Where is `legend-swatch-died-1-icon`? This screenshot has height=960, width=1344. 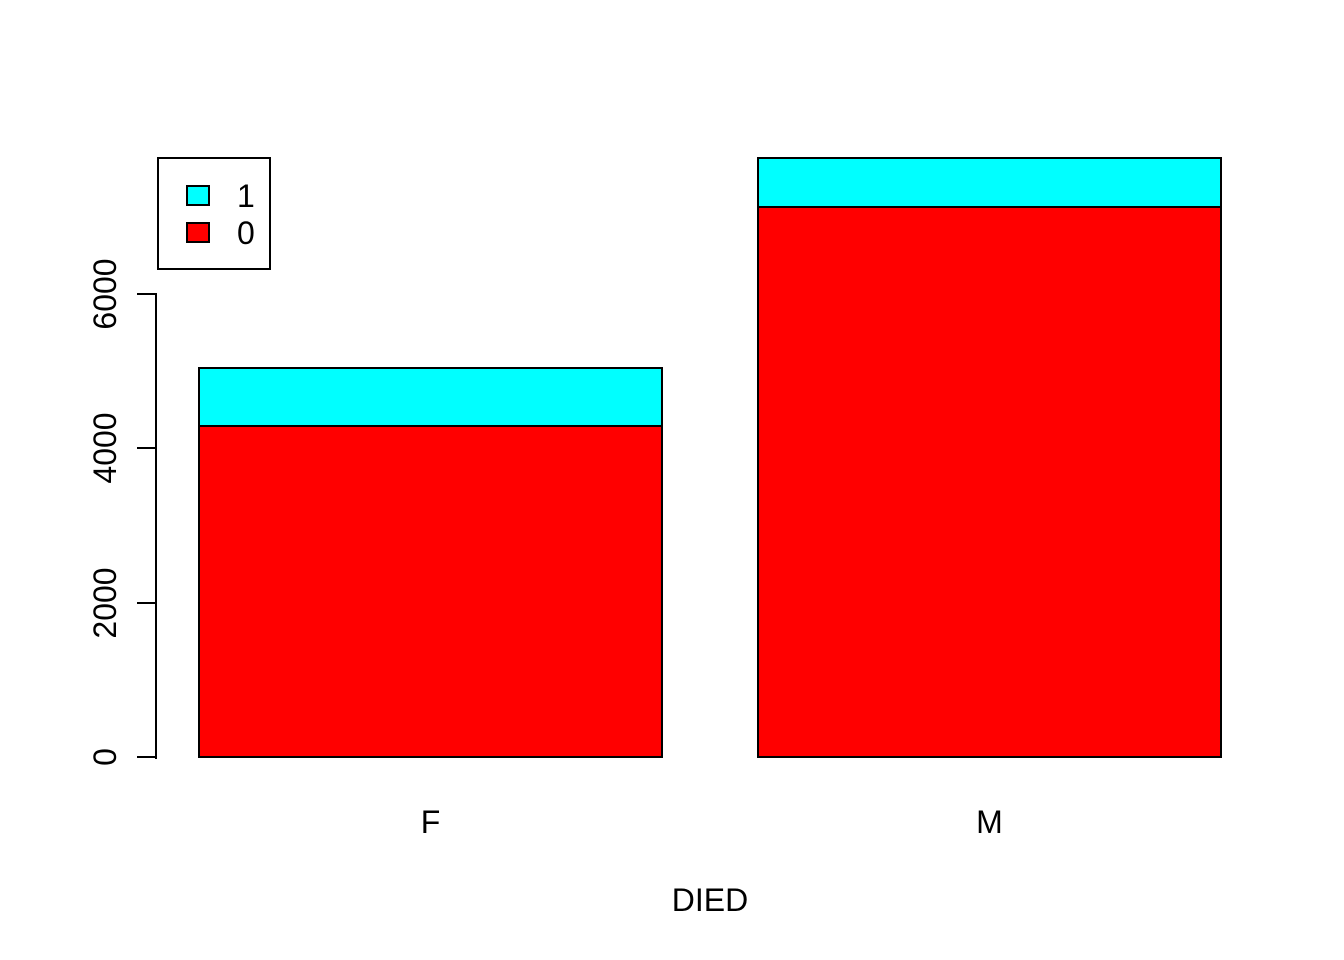 legend-swatch-died-1-icon is located at coordinates (198, 195).